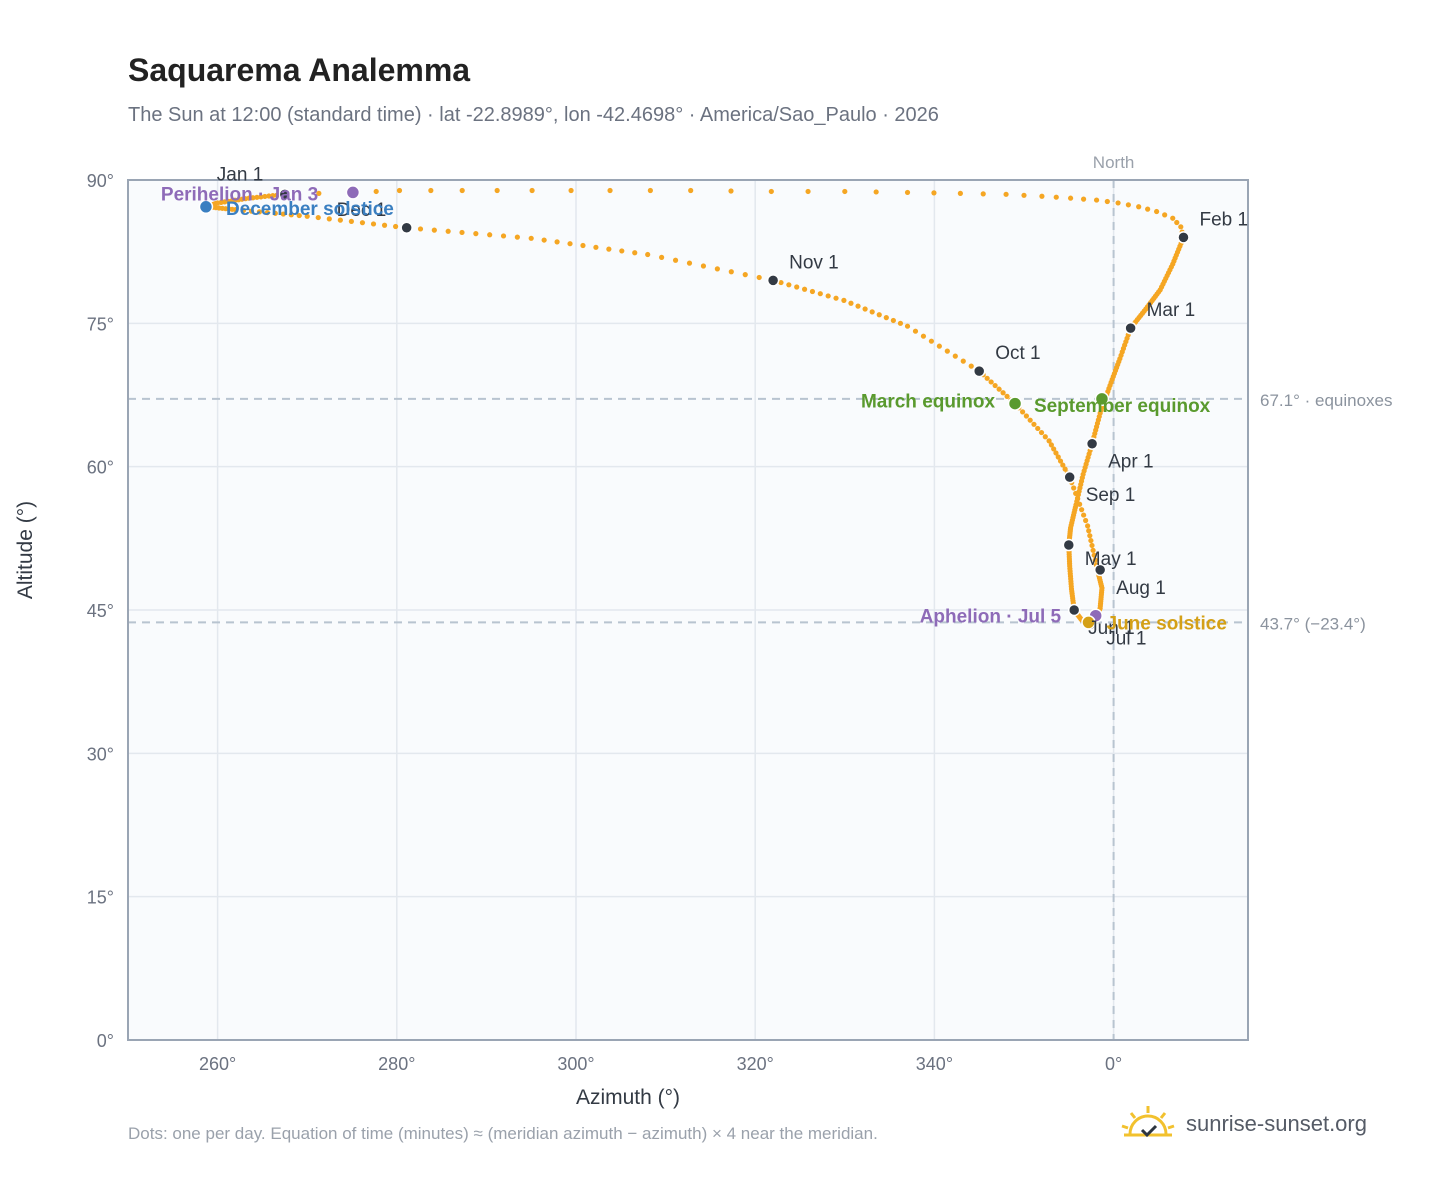  I want to click on reference-line-label: 43.7° (−23.4°), so click(1313, 623).